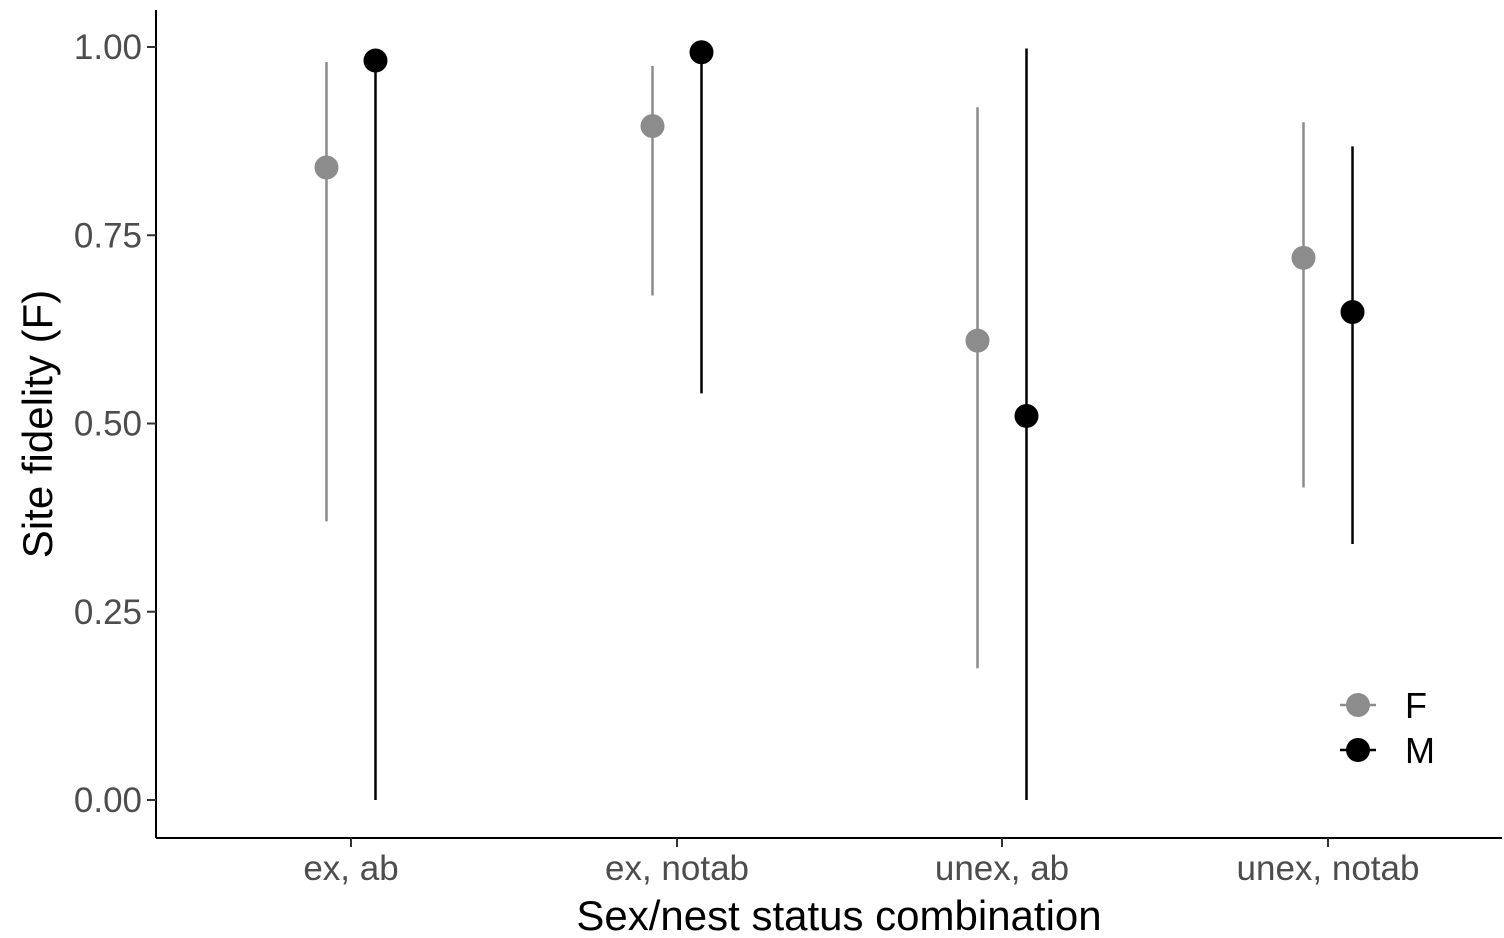  Describe the element at coordinates (1420, 750) in the screenshot. I see `legend-label: M` at that location.